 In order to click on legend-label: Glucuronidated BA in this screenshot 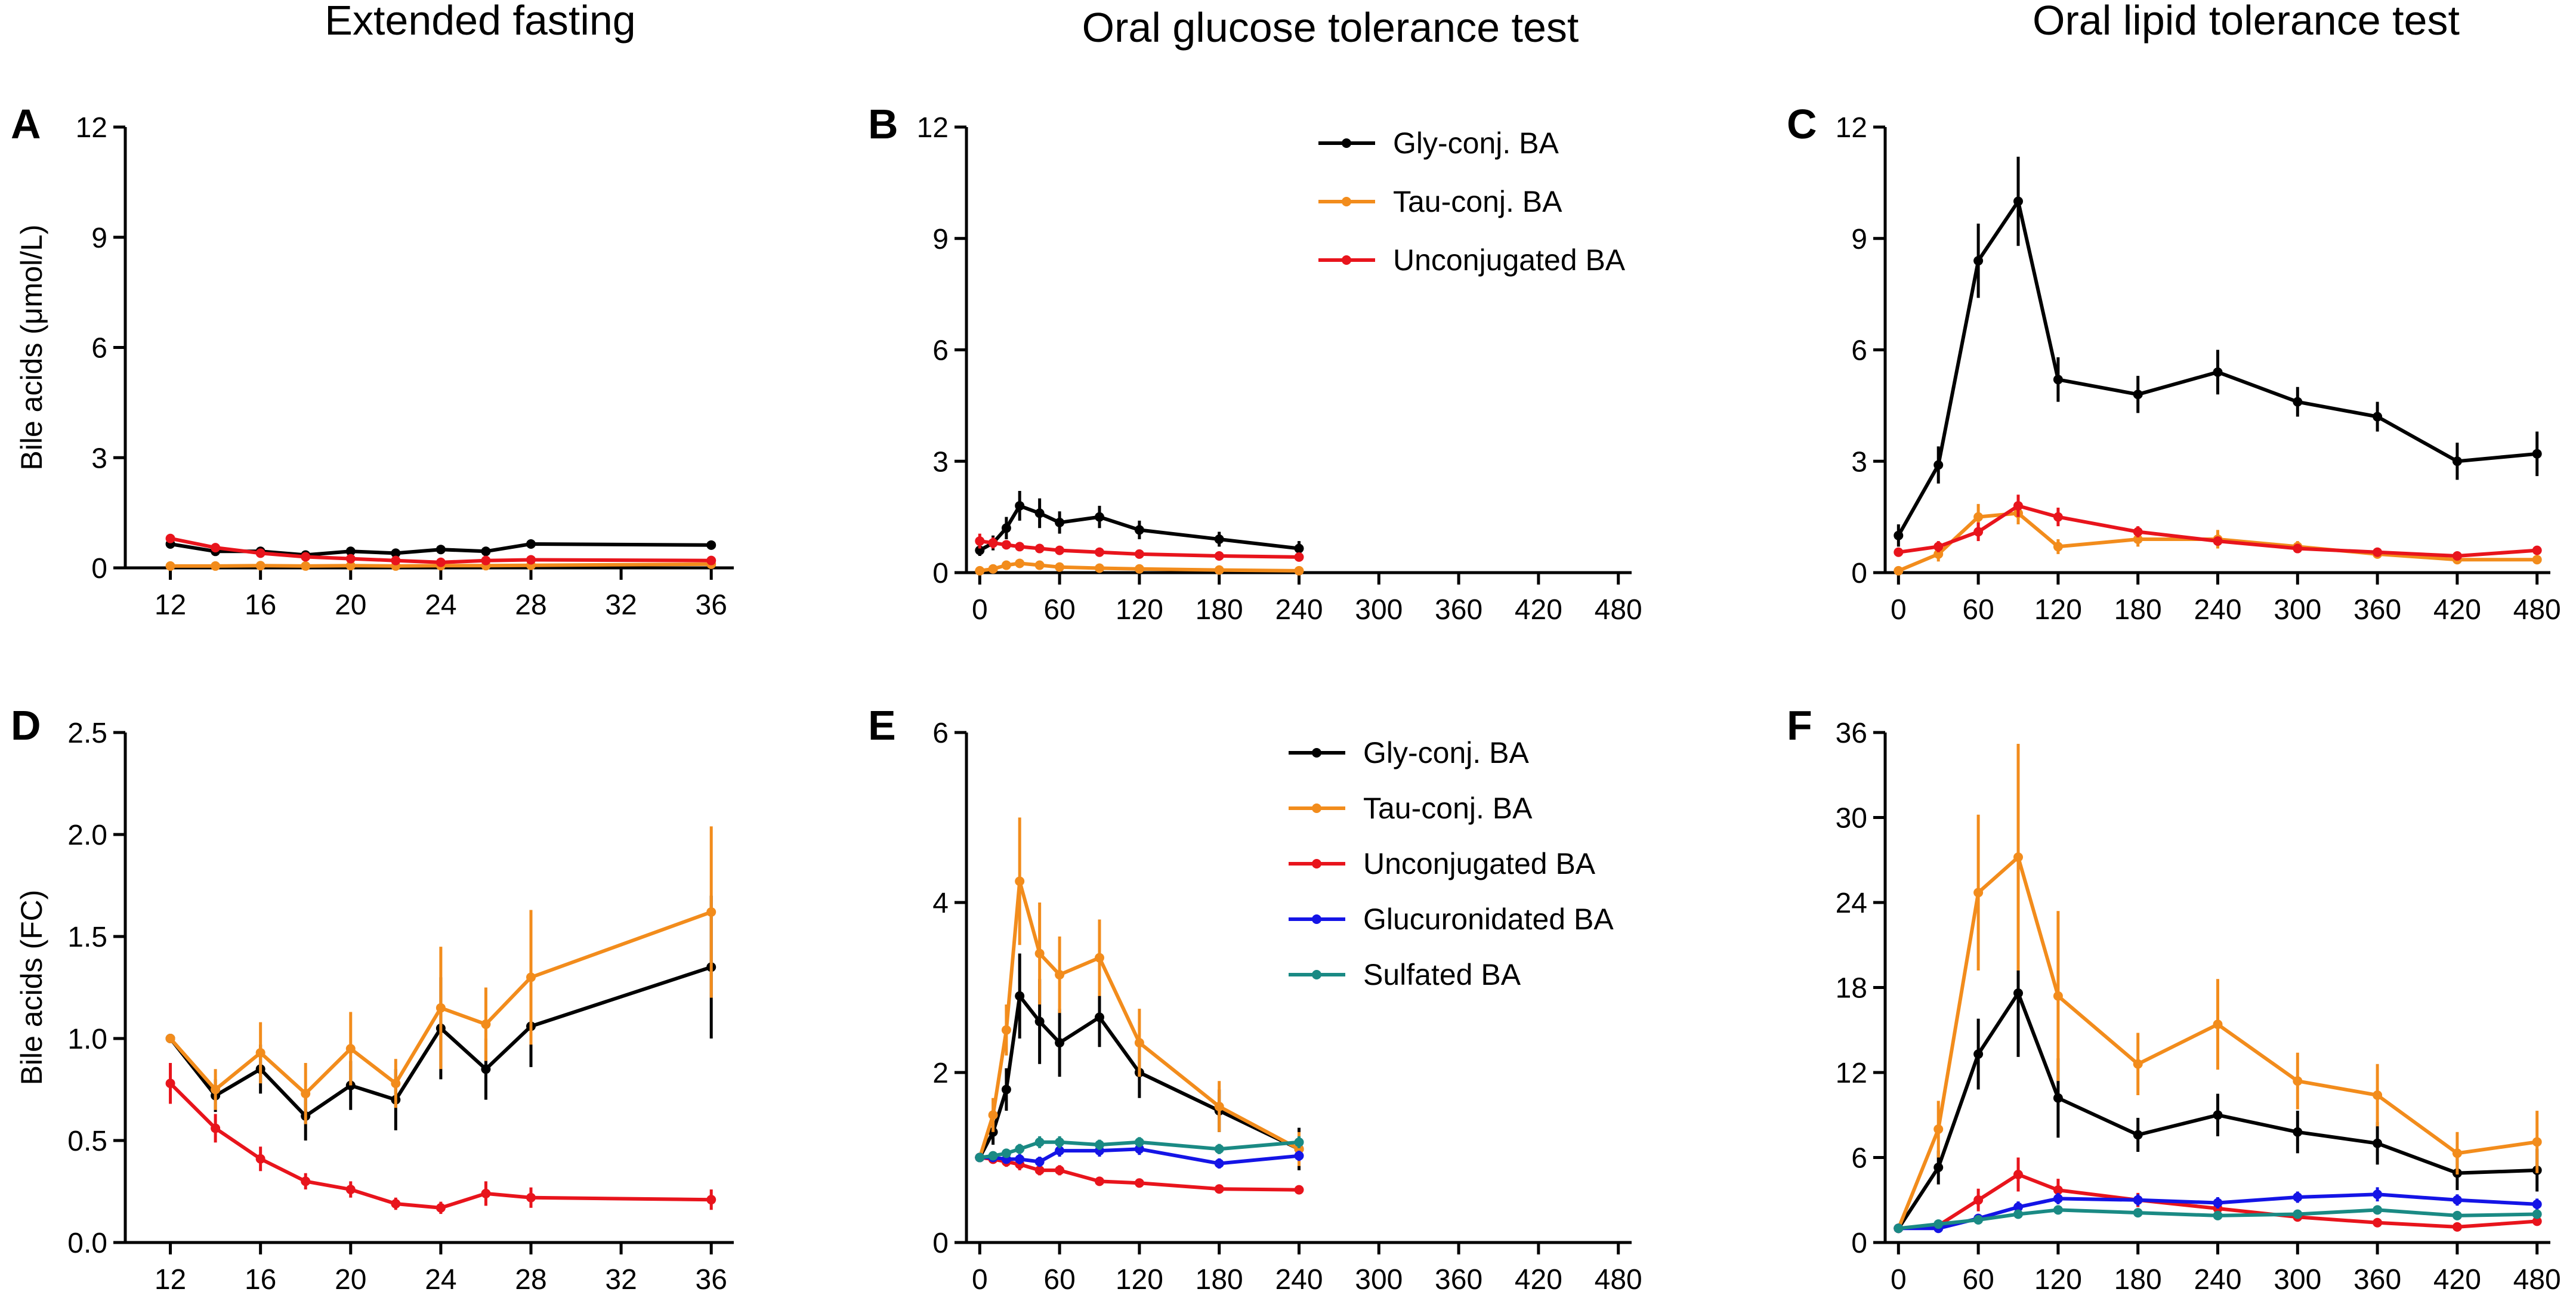, I will do `click(1488, 920)`.